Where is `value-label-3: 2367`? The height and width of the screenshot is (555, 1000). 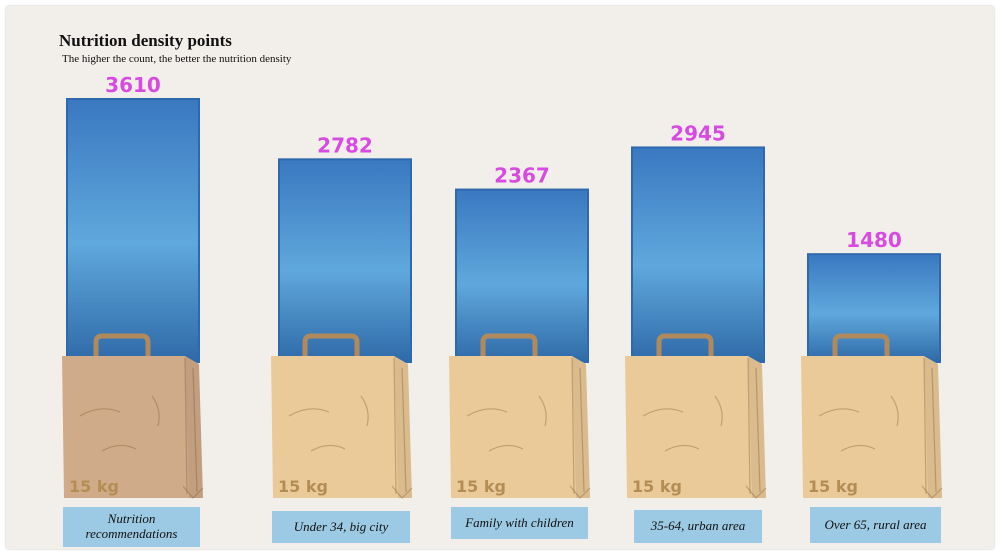
value-label-3: 2367 is located at coordinates (522, 176).